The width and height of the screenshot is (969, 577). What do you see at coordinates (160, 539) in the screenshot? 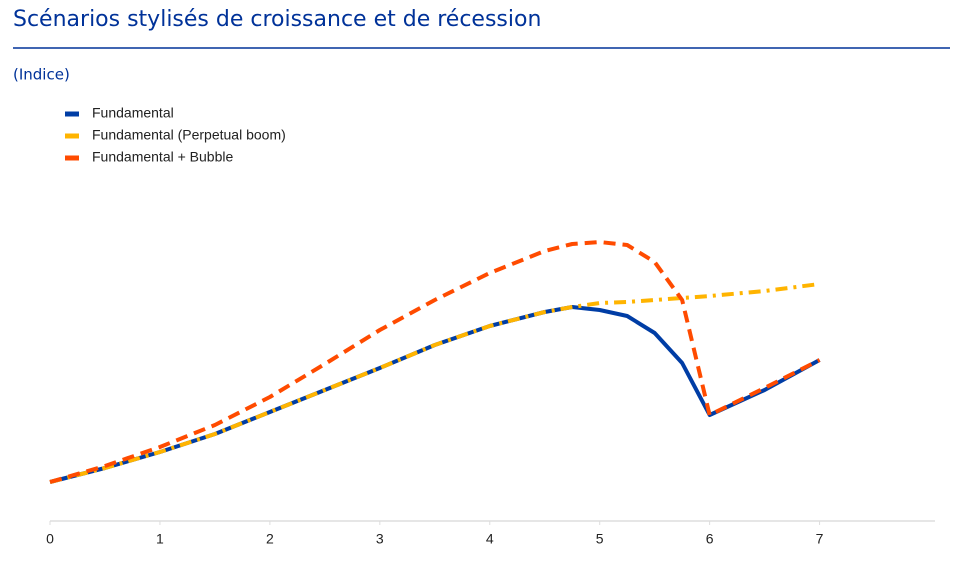
I see `x-tick-label: 1` at bounding box center [160, 539].